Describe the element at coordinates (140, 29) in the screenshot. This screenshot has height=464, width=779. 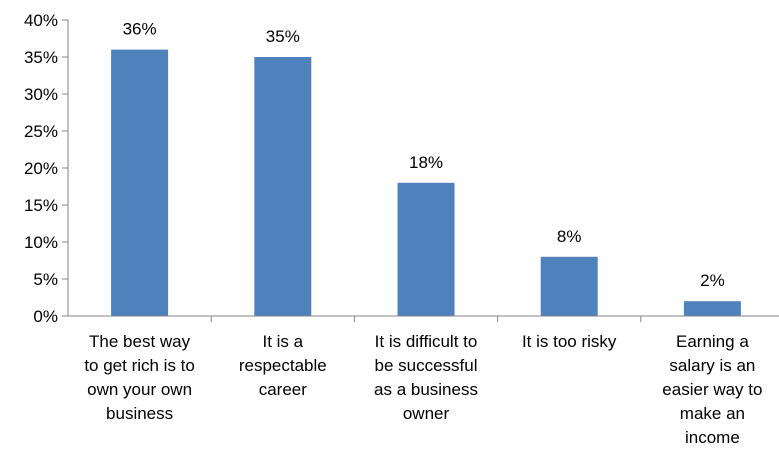
I see `data-label: 36%` at that location.